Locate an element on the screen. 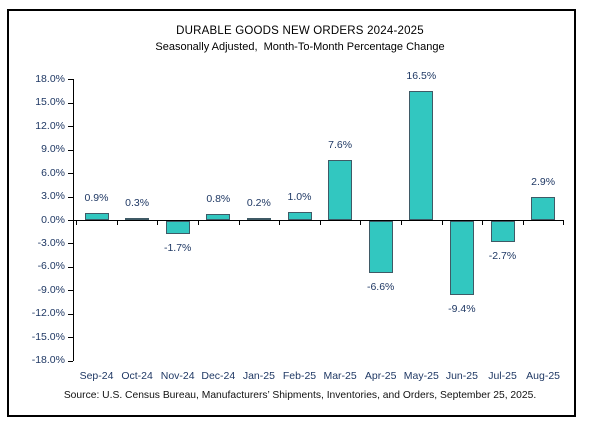 This screenshot has width=600, height=423. x-axis-category-label: Jan-25 is located at coordinates (258, 376).